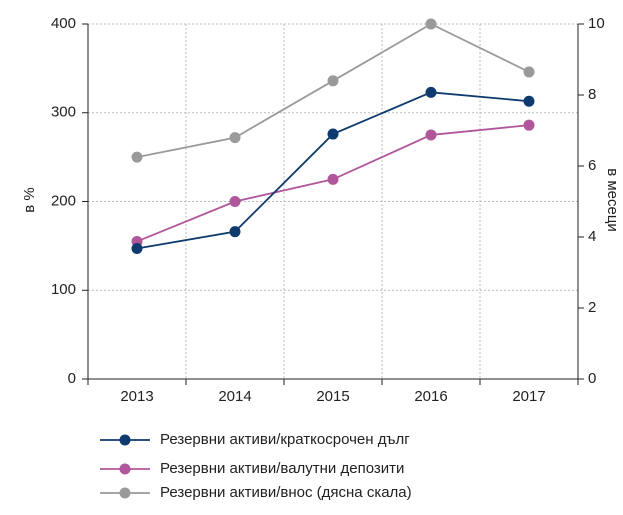  What do you see at coordinates (286, 492) in the screenshot?
I see `legend-label: Резервни активи/внос (дясна скала)` at bounding box center [286, 492].